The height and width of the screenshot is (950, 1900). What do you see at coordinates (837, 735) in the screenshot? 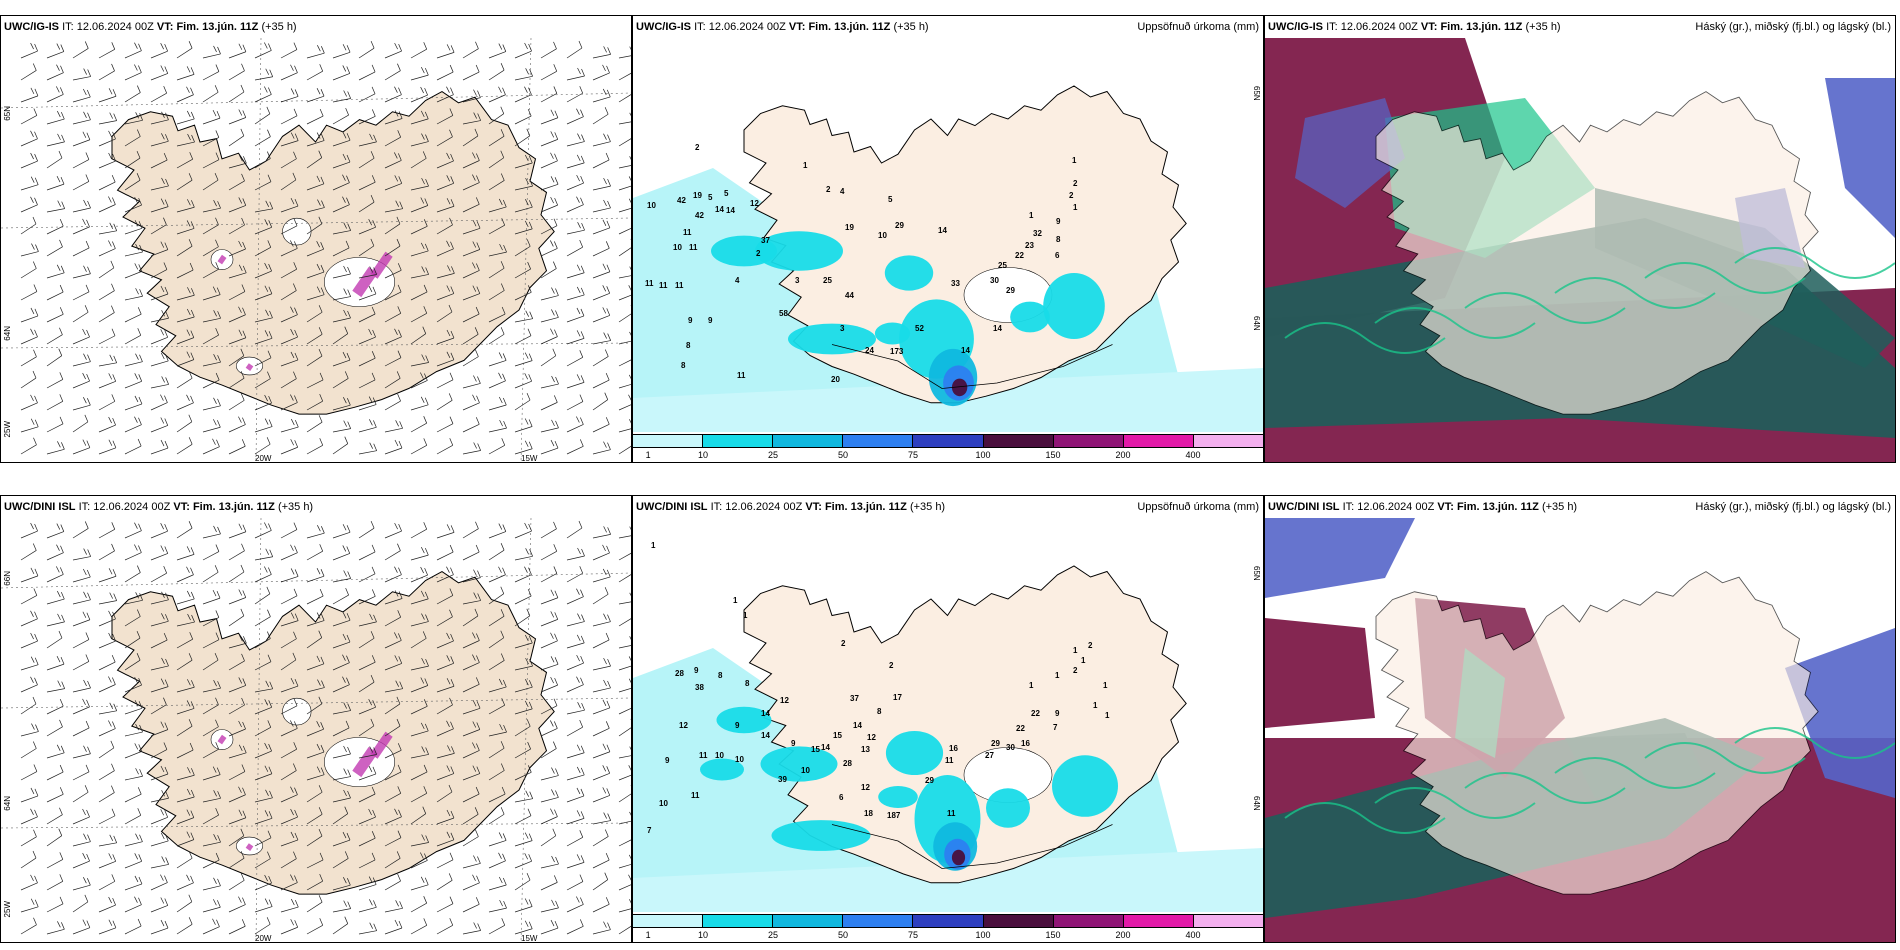
I see `precip-value-label: 15` at bounding box center [837, 735].